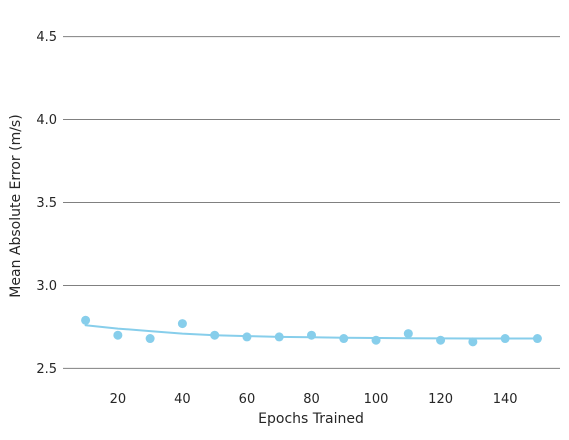 The image size is (569, 440). I want to click on x-tick-label: 140, so click(505, 399).